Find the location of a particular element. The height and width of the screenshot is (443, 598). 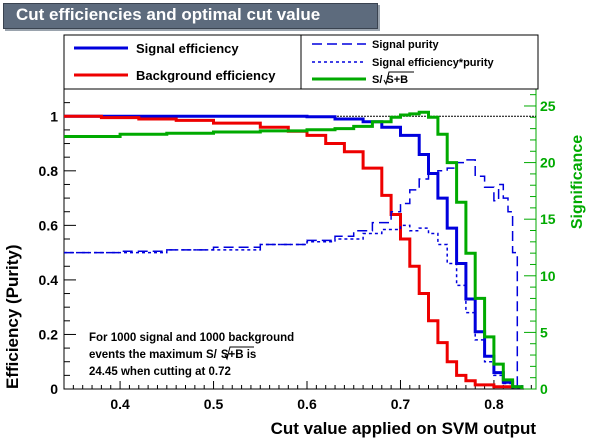

annotation-sqrt-sign is located at coordinates (239, 353).